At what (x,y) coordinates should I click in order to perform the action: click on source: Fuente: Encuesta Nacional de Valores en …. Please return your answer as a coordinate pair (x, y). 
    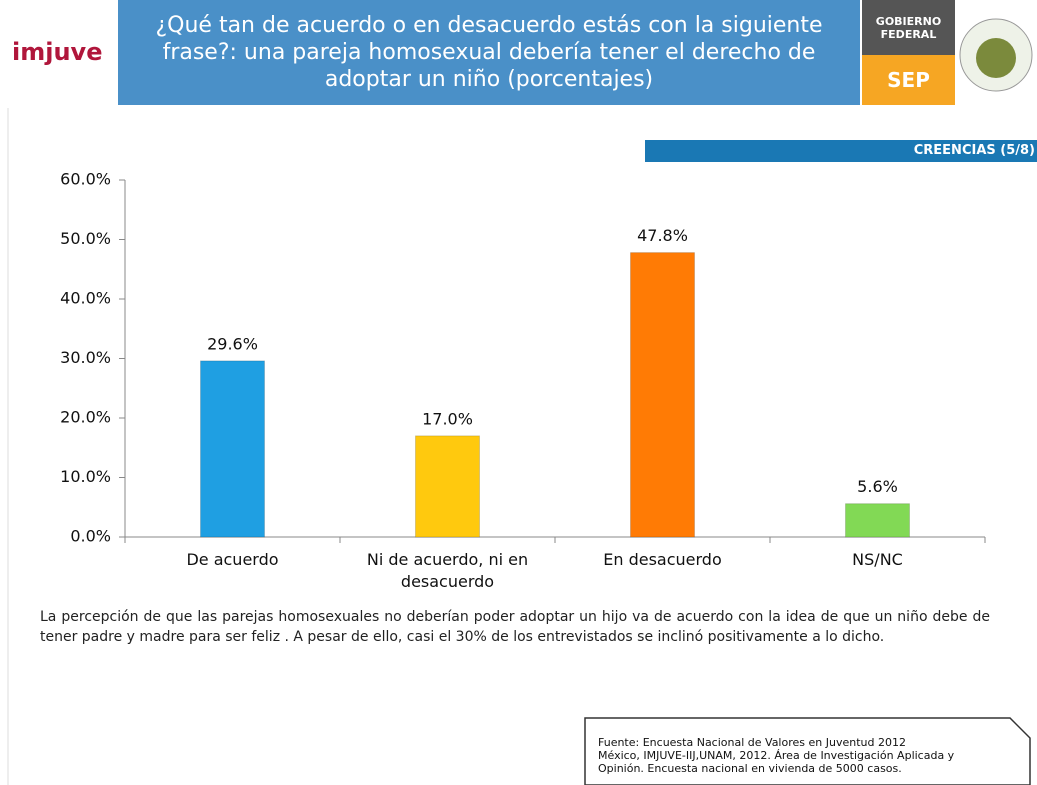
    Looking at the image, I should click on (810, 755).